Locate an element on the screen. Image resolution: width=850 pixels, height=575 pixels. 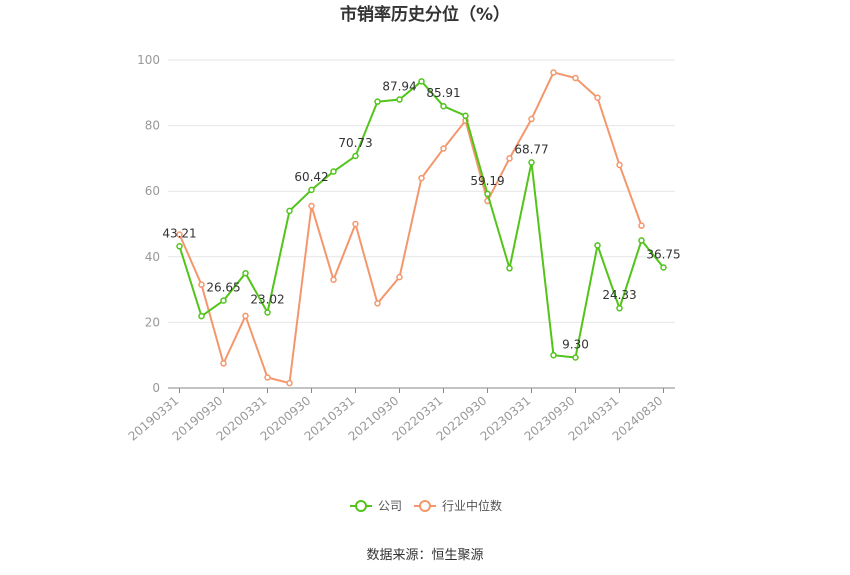
data-label: 59.19 is located at coordinates (487, 181).